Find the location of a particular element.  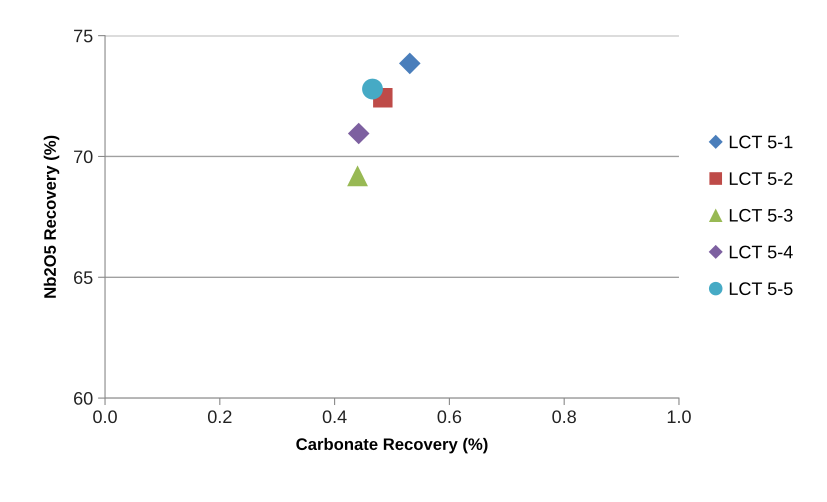

legend-label: LCT 5-3 is located at coordinates (761, 215).